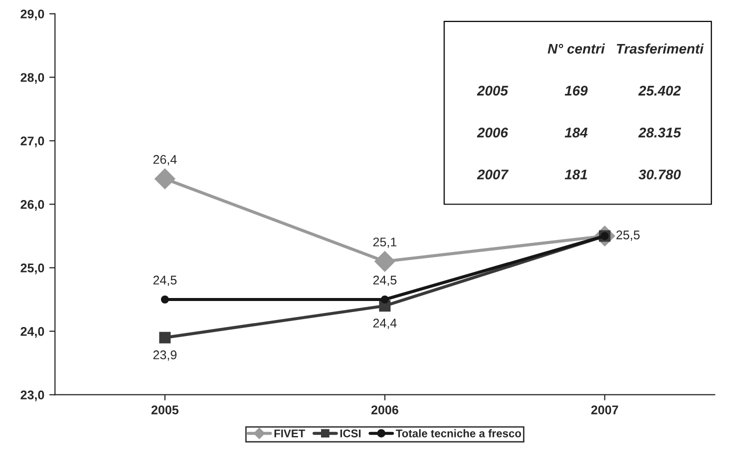 This screenshot has height=459, width=733. What do you see at coordinates (576, 133) in the screenshot?
I see `annotation: 184` at bounding box center [576, 133].